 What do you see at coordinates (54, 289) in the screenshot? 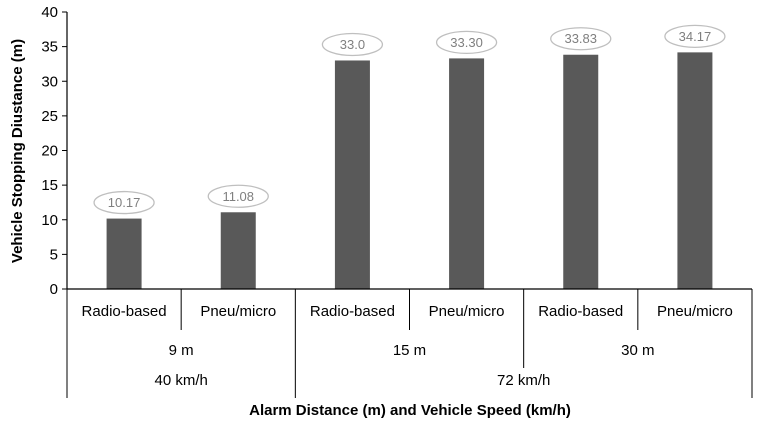
I see `y-tick-label: 0` at bounding box center [54, 289].